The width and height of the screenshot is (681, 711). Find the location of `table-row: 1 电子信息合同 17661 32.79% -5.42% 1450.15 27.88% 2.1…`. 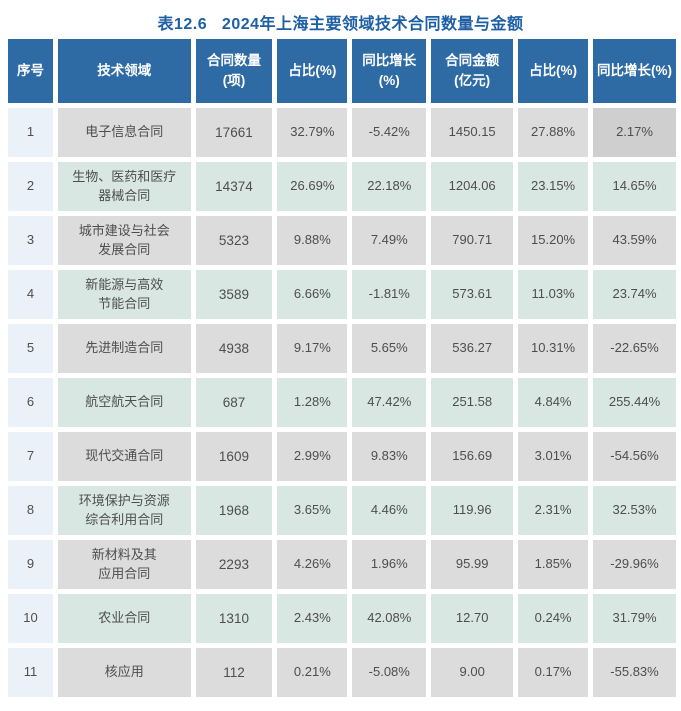

table-row: 1 电子信息合同 17661 32.79% -5.42% 1450.15 27.88% 2.1… is located at coordinates (342, 132).